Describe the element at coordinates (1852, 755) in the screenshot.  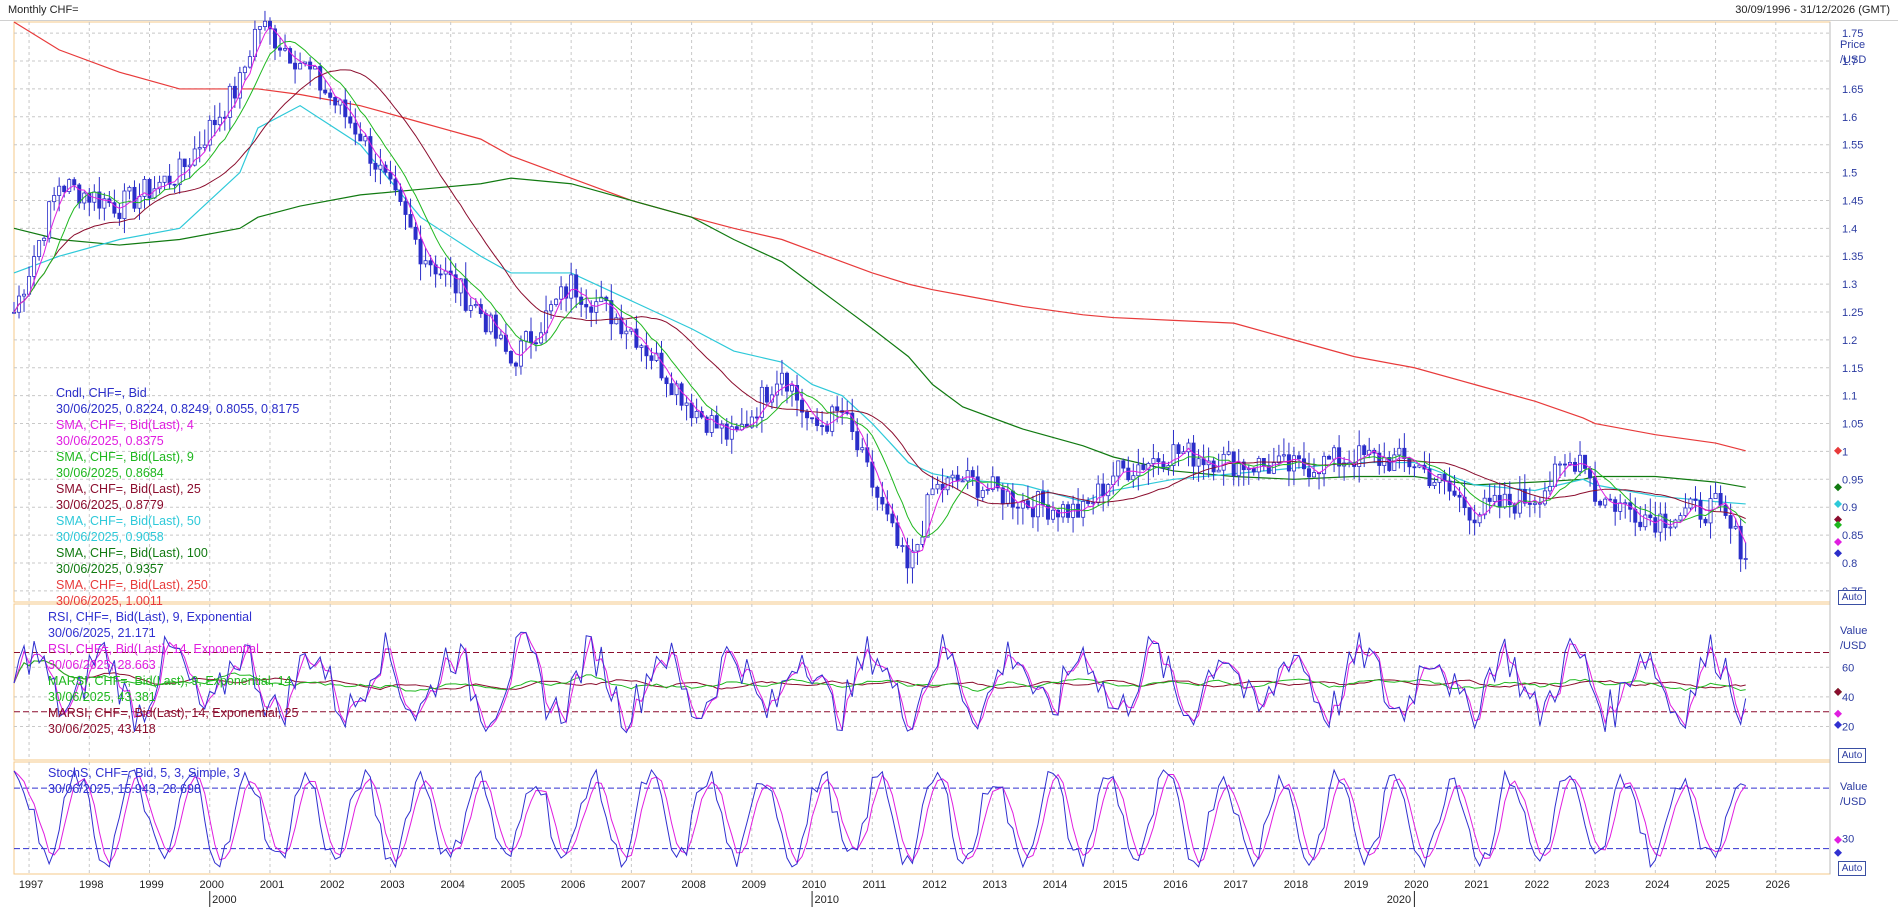
I see `rsi-auto-button: Auto` at that location.